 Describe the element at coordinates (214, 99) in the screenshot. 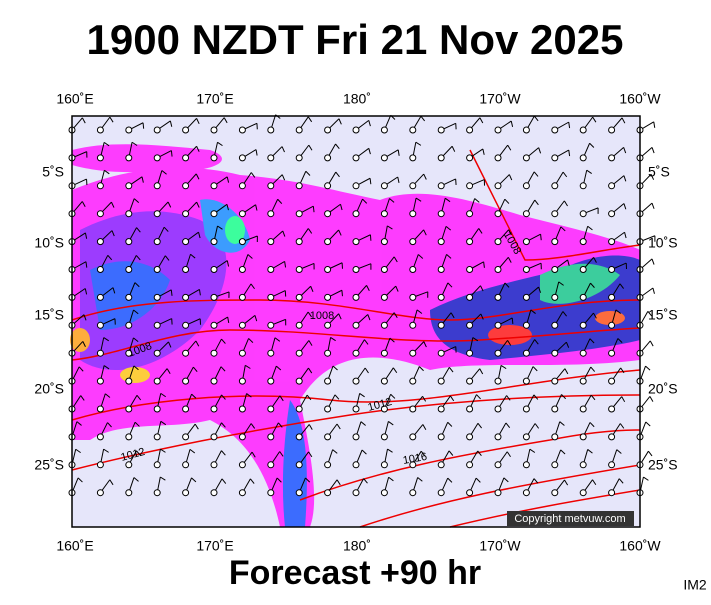

I see `top-label: 170˚E` at that location.